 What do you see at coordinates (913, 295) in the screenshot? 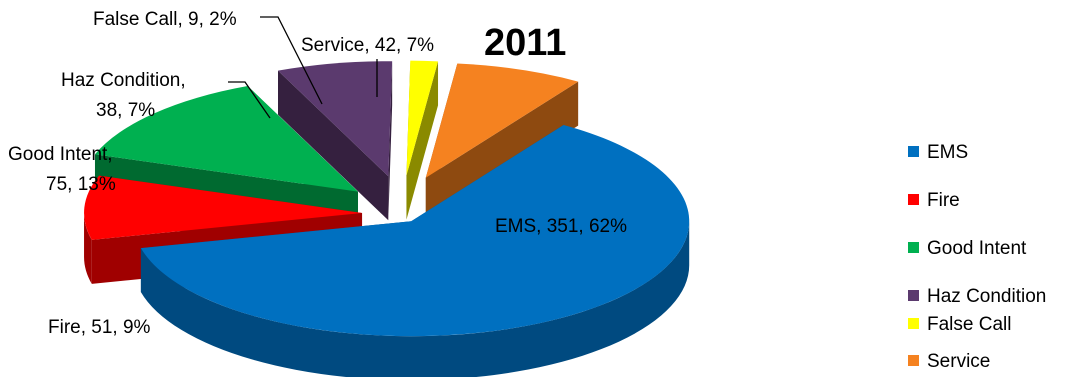
I see `legend-swatch-haz-condition` at bounding box center [913, 295].